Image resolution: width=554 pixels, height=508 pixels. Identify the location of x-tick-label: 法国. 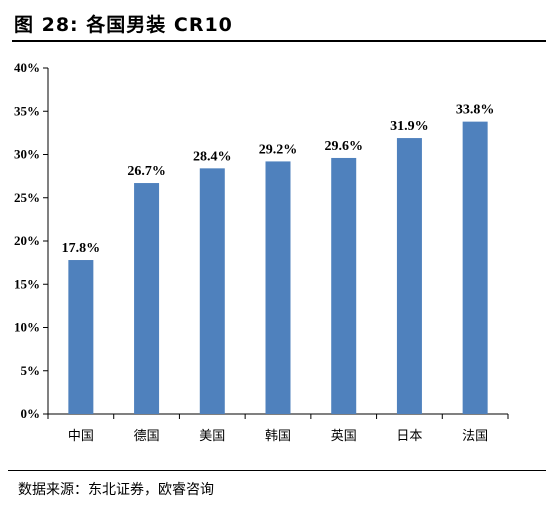
(475, 436).